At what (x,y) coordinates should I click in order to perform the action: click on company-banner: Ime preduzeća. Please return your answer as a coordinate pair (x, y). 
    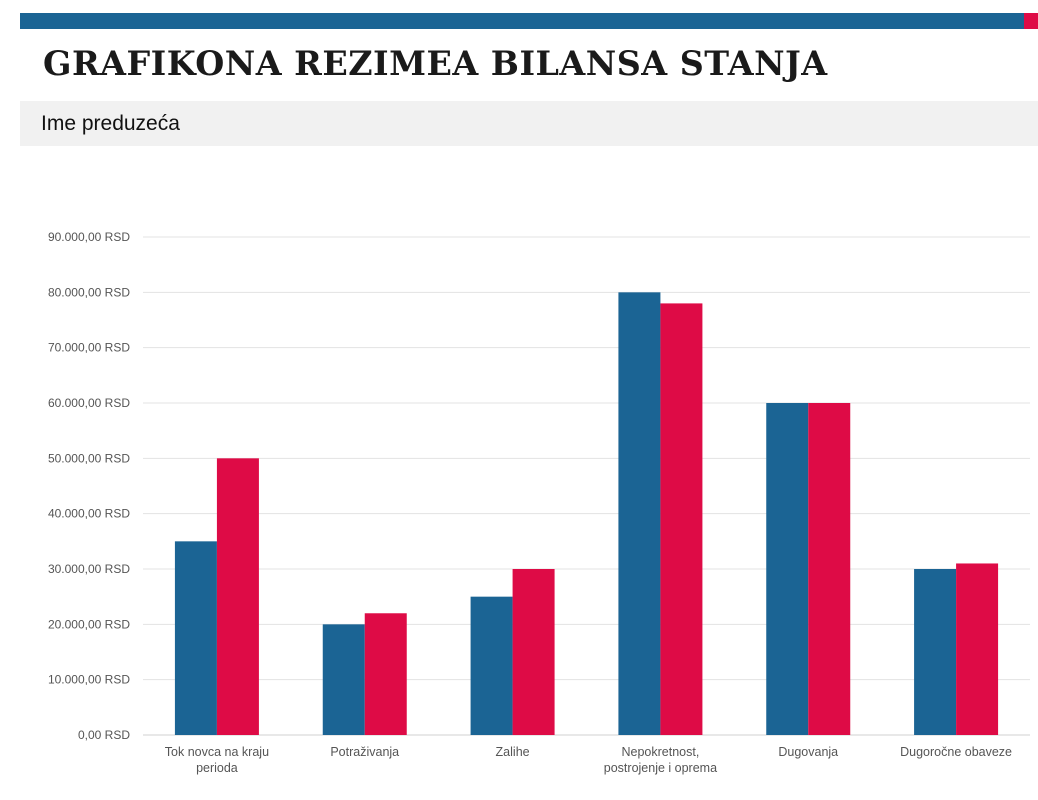
    Looking at the image, I should click on (529, 123).